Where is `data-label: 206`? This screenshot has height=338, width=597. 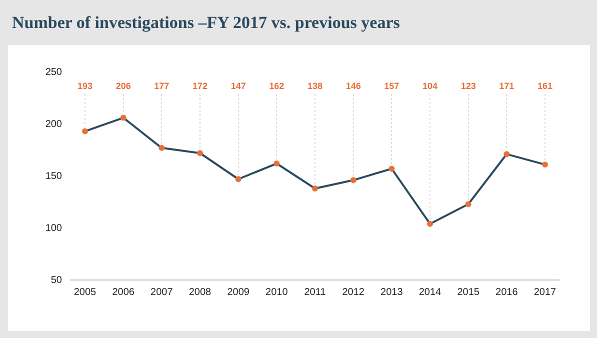 data-label: 206 is located at coordinates (123, 86).